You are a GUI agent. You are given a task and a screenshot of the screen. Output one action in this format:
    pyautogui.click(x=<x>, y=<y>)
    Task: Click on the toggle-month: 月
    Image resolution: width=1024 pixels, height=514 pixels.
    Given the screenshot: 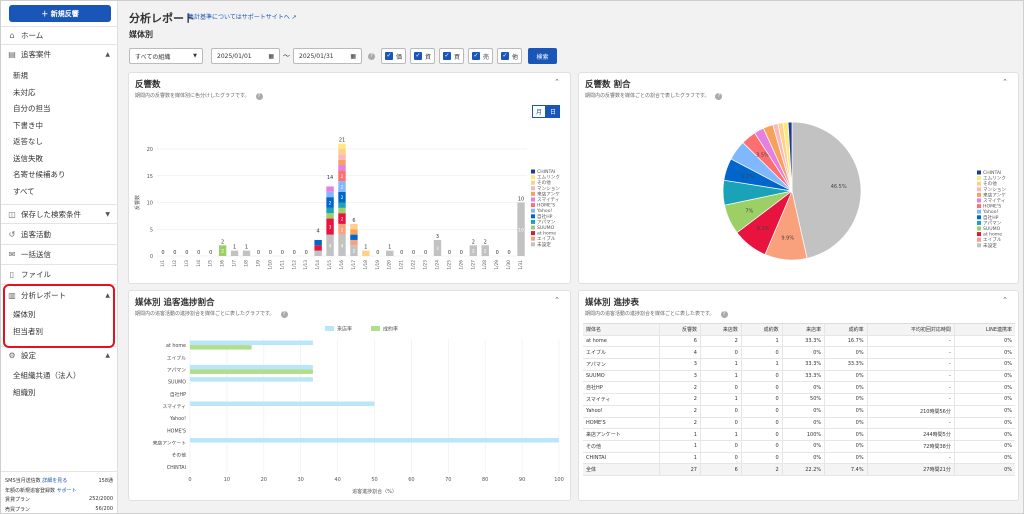 What is the action you would take?
    pyautogui.click(x=539, y=111)
    